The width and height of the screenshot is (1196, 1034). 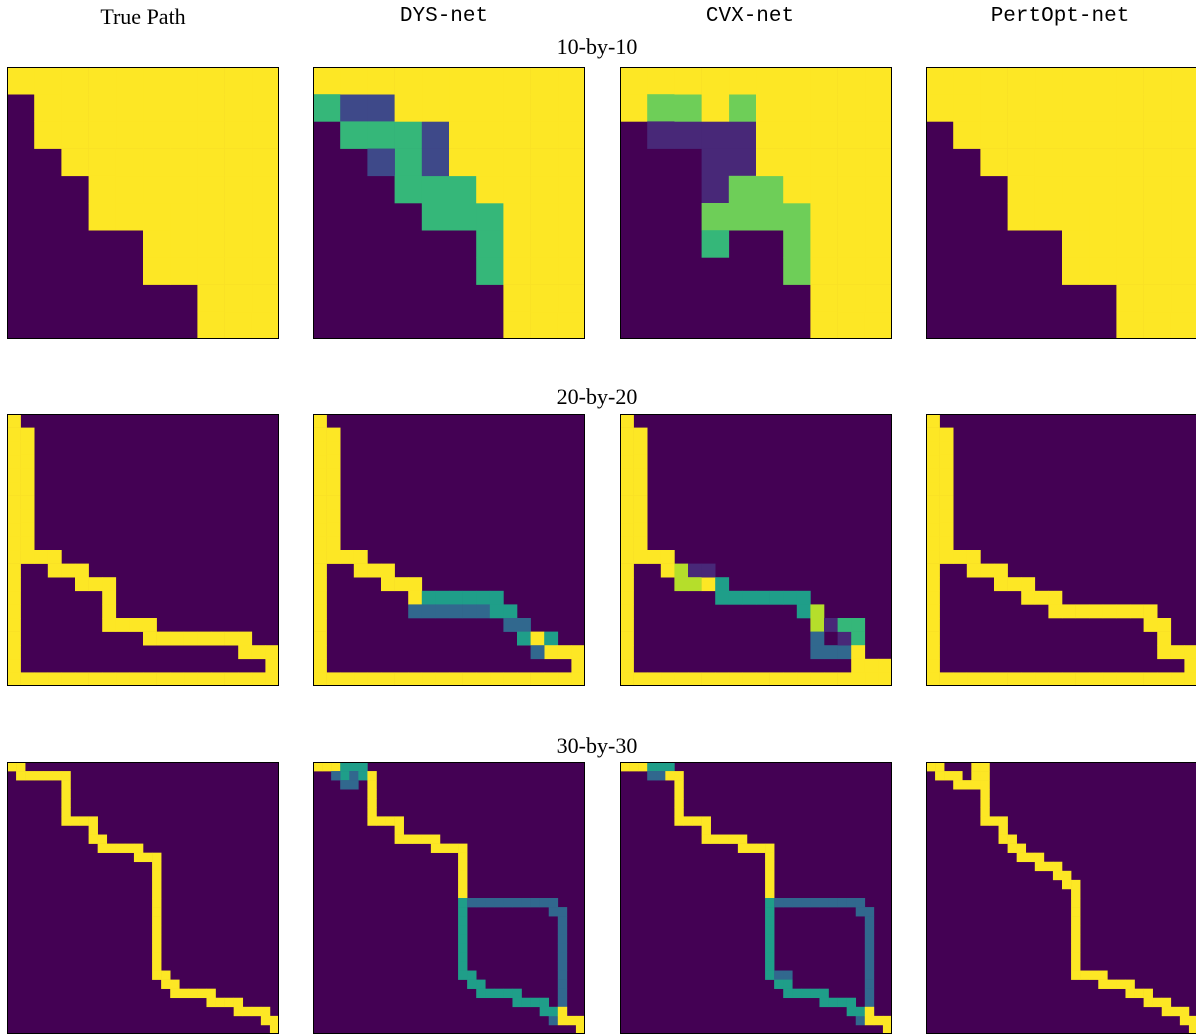 I want to click on heatmap-20-by-20-True Path, so click(x=143, y=550).